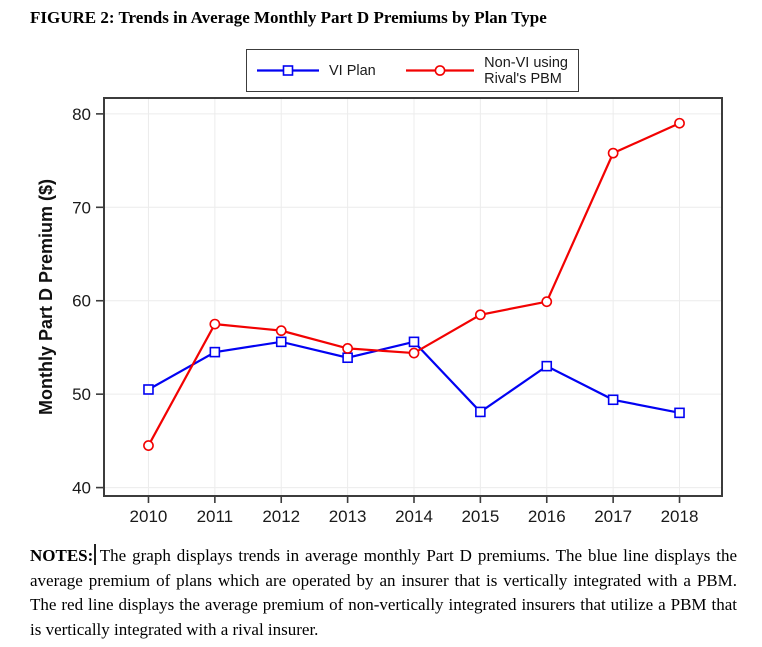  What do you see at coordinates (62, 555) in the screenshot?
I see `notes-label: NOTES:` at bounding box center [62, 555].